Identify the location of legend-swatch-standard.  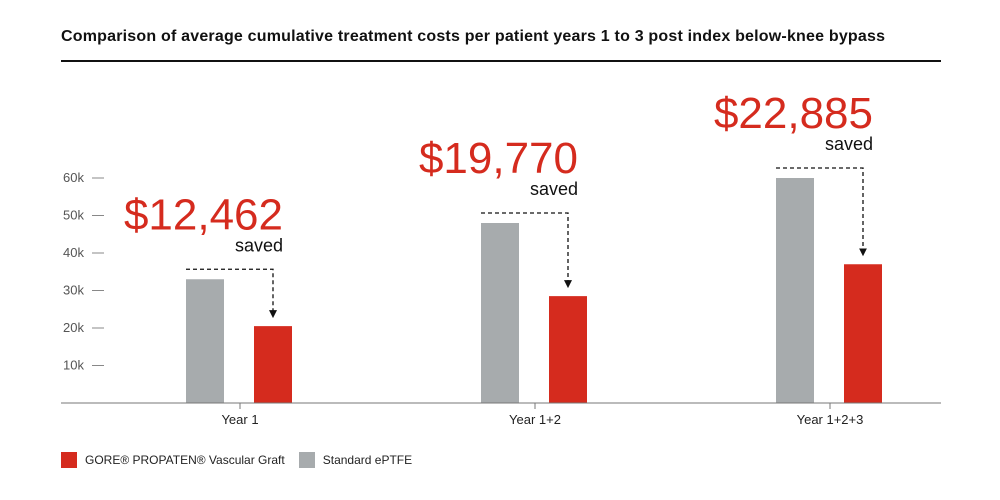
(306, 460).